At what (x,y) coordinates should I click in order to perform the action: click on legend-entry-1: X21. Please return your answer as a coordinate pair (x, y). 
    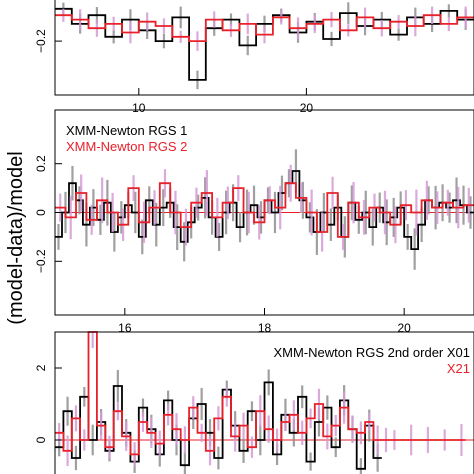
    Looking at the image, I should click on (458, 368).